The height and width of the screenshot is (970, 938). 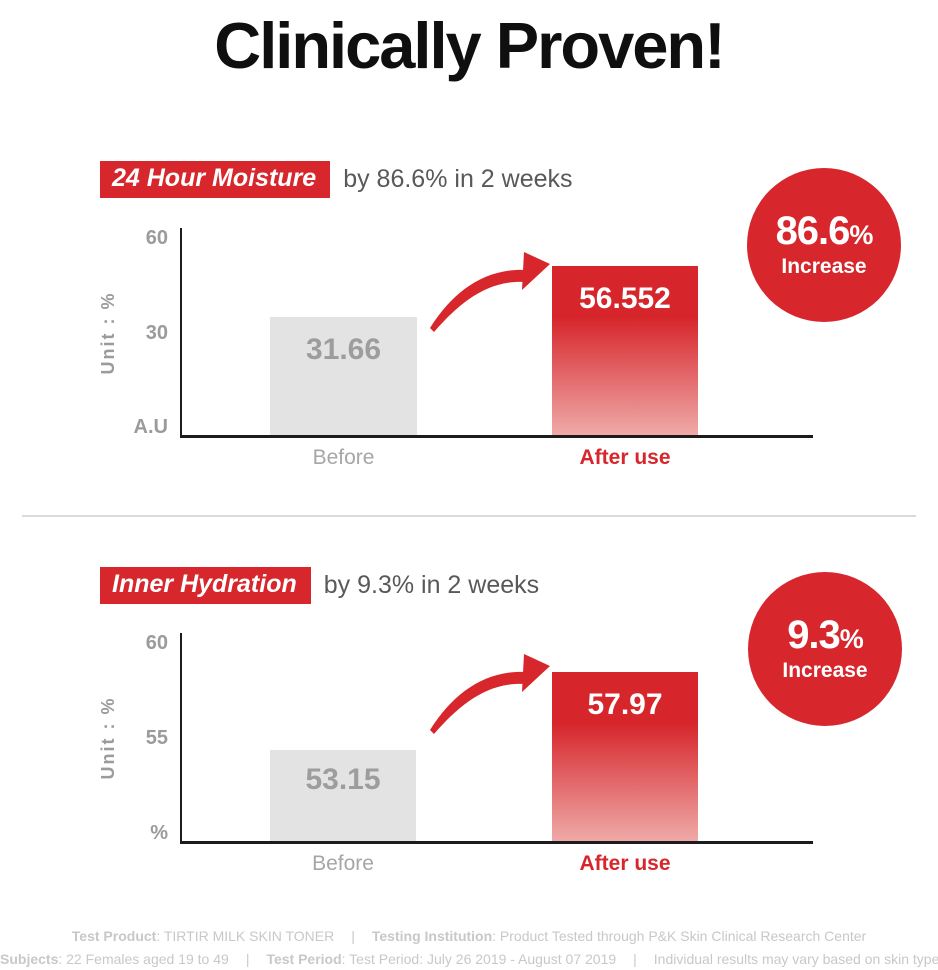 What do you see at coordinates (343, 779) in the screenshot?
I see `bar-value-label: 53.15` at bounding box center [343, 779].